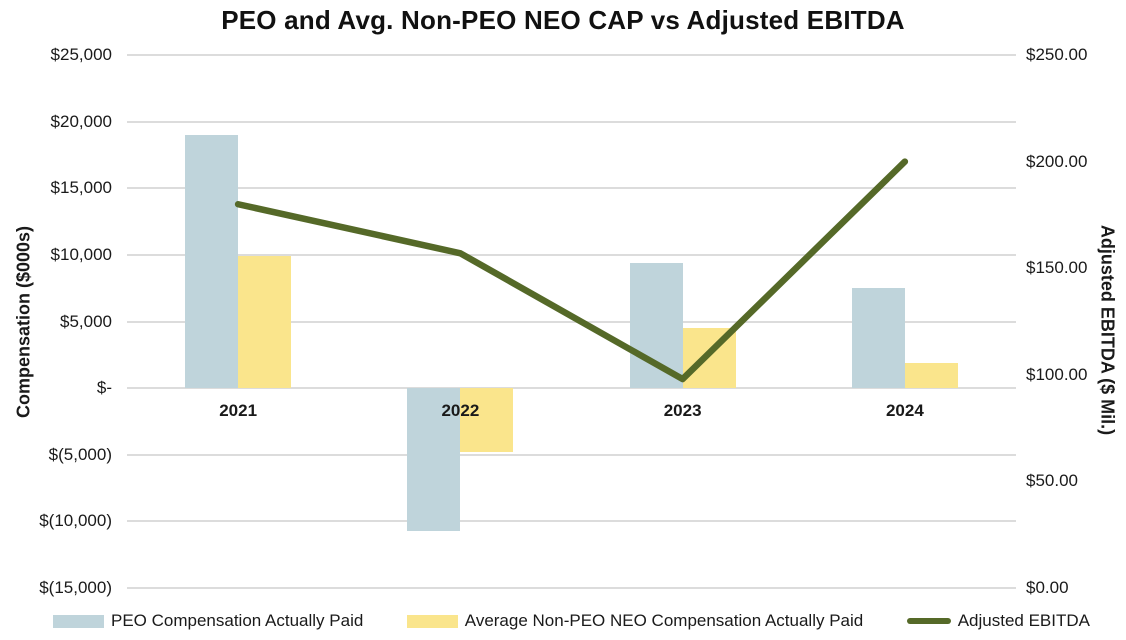 The height and width of the screenshot is (640, 1126). Describe the element at coordinates (238, 411) in the screenshot. I see `x-axis-label-2021: 2021` at that location.